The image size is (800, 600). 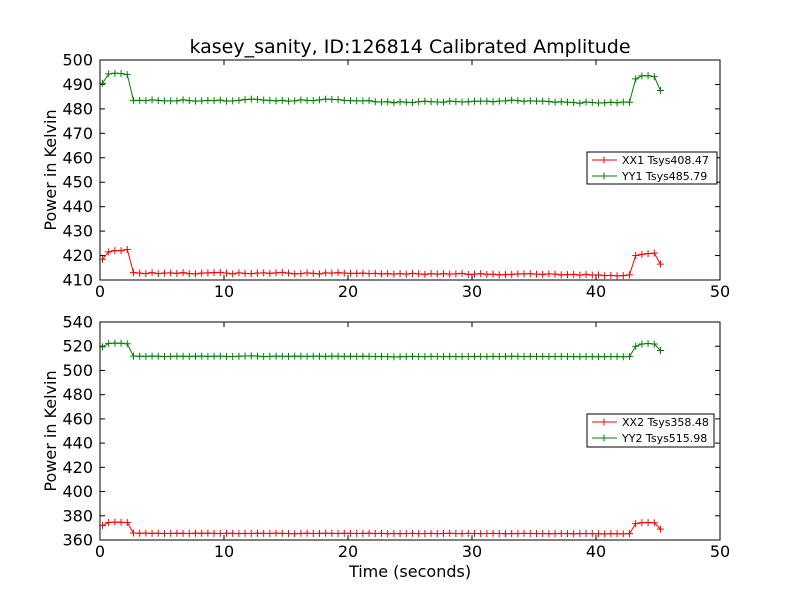 I want to click on y-tick-label: 360, so click(x=77, y=540).